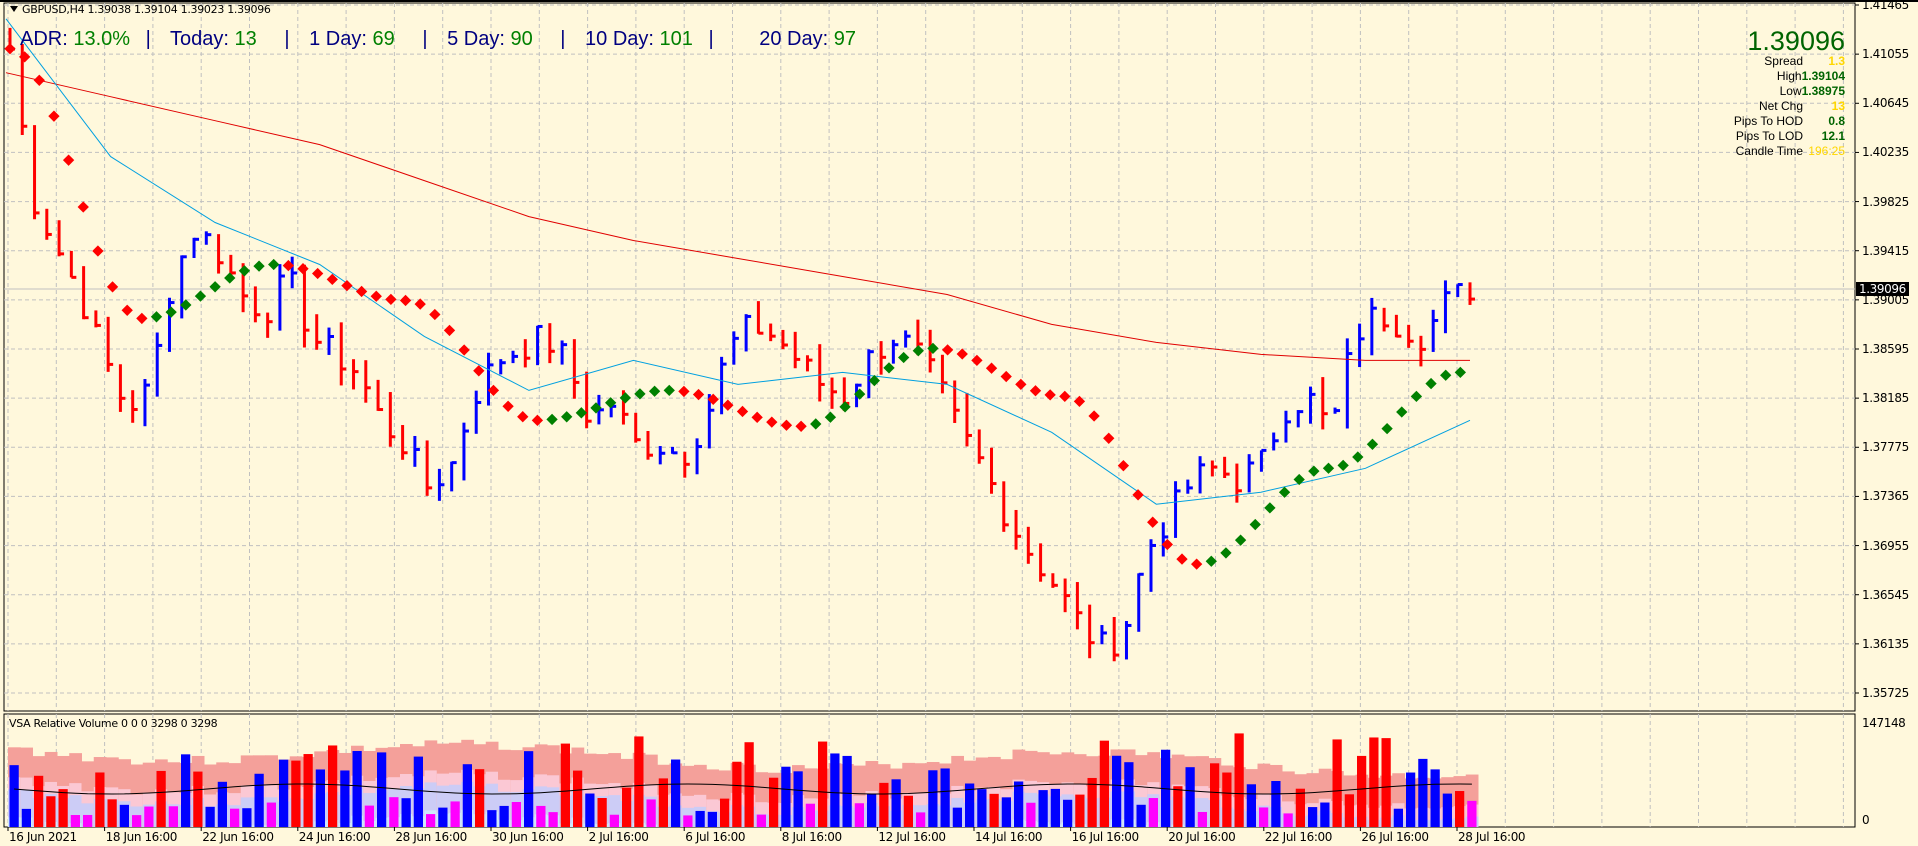 This screenshot has width=1918, height=846. I want to click on info-row-spread: Spread 1.3, so click(1804, 61).